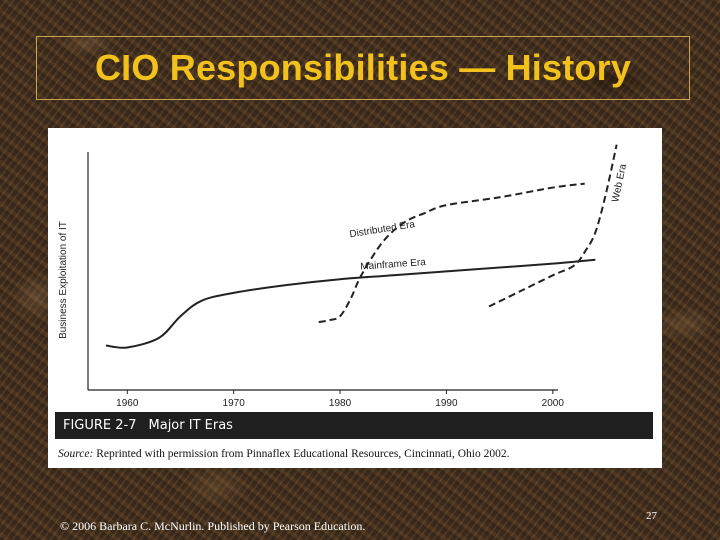  Describe the element at coordinates (553, 403) in the screenshot. I see `x-tick-label: 2000` at that location.